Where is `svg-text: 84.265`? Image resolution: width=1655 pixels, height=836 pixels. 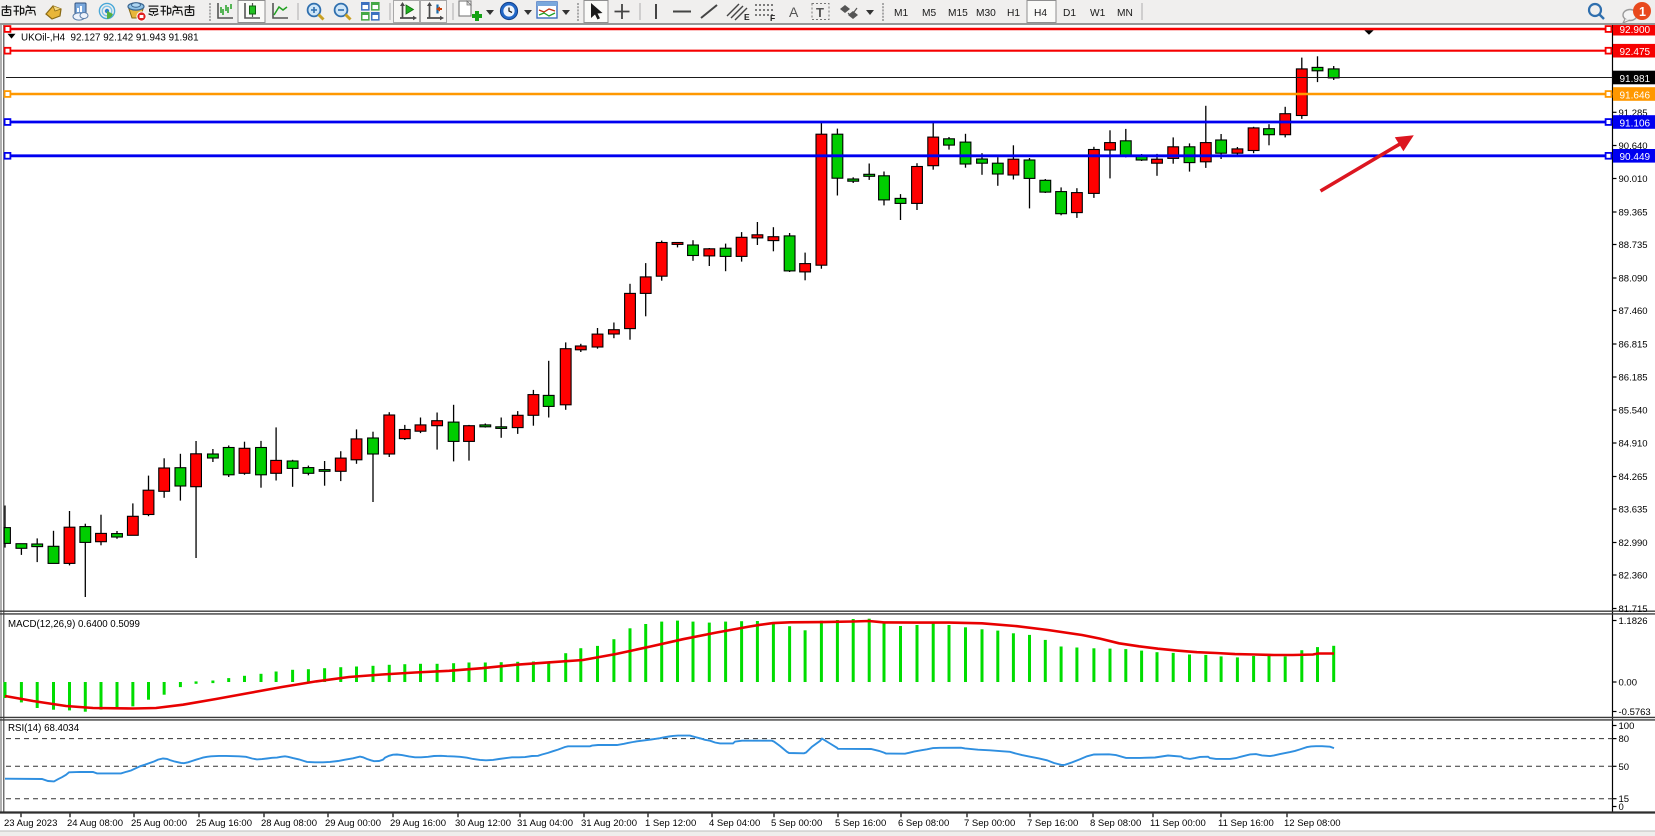
svg-text: 84.265 is located at coordinates (1633, 477).